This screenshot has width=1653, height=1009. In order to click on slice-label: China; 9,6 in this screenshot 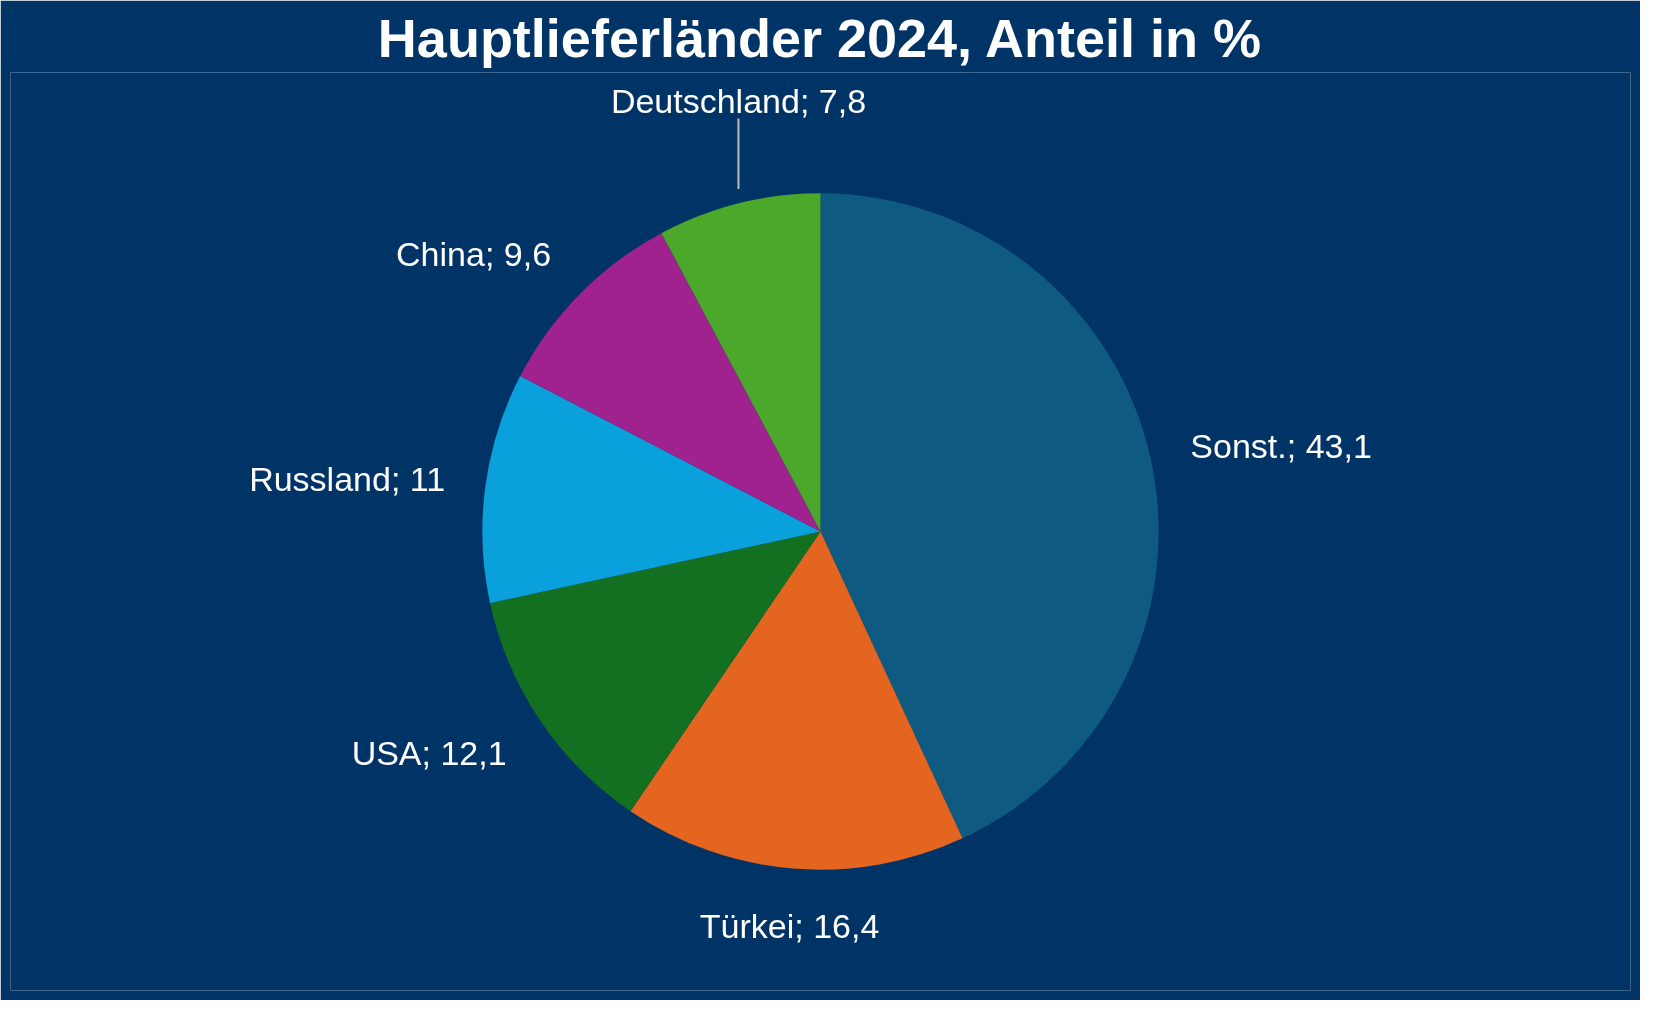, I will do `click(474, 253)`.